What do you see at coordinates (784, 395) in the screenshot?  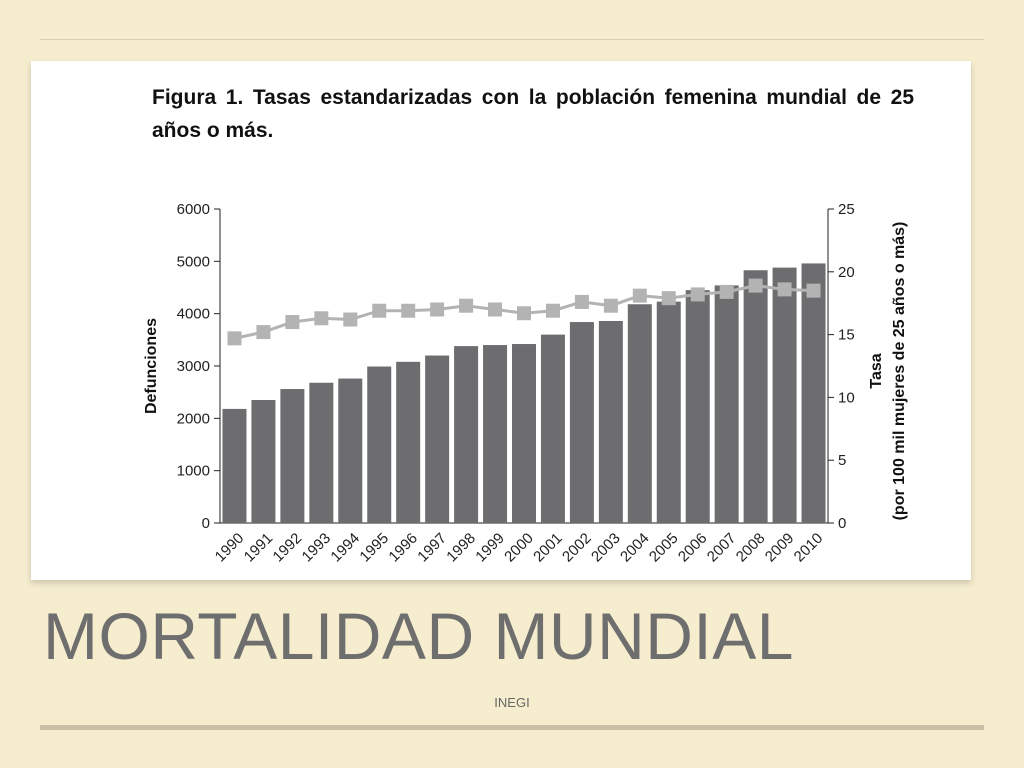 I see `bar-defunciones-2009` at bounding box center [784, 395].